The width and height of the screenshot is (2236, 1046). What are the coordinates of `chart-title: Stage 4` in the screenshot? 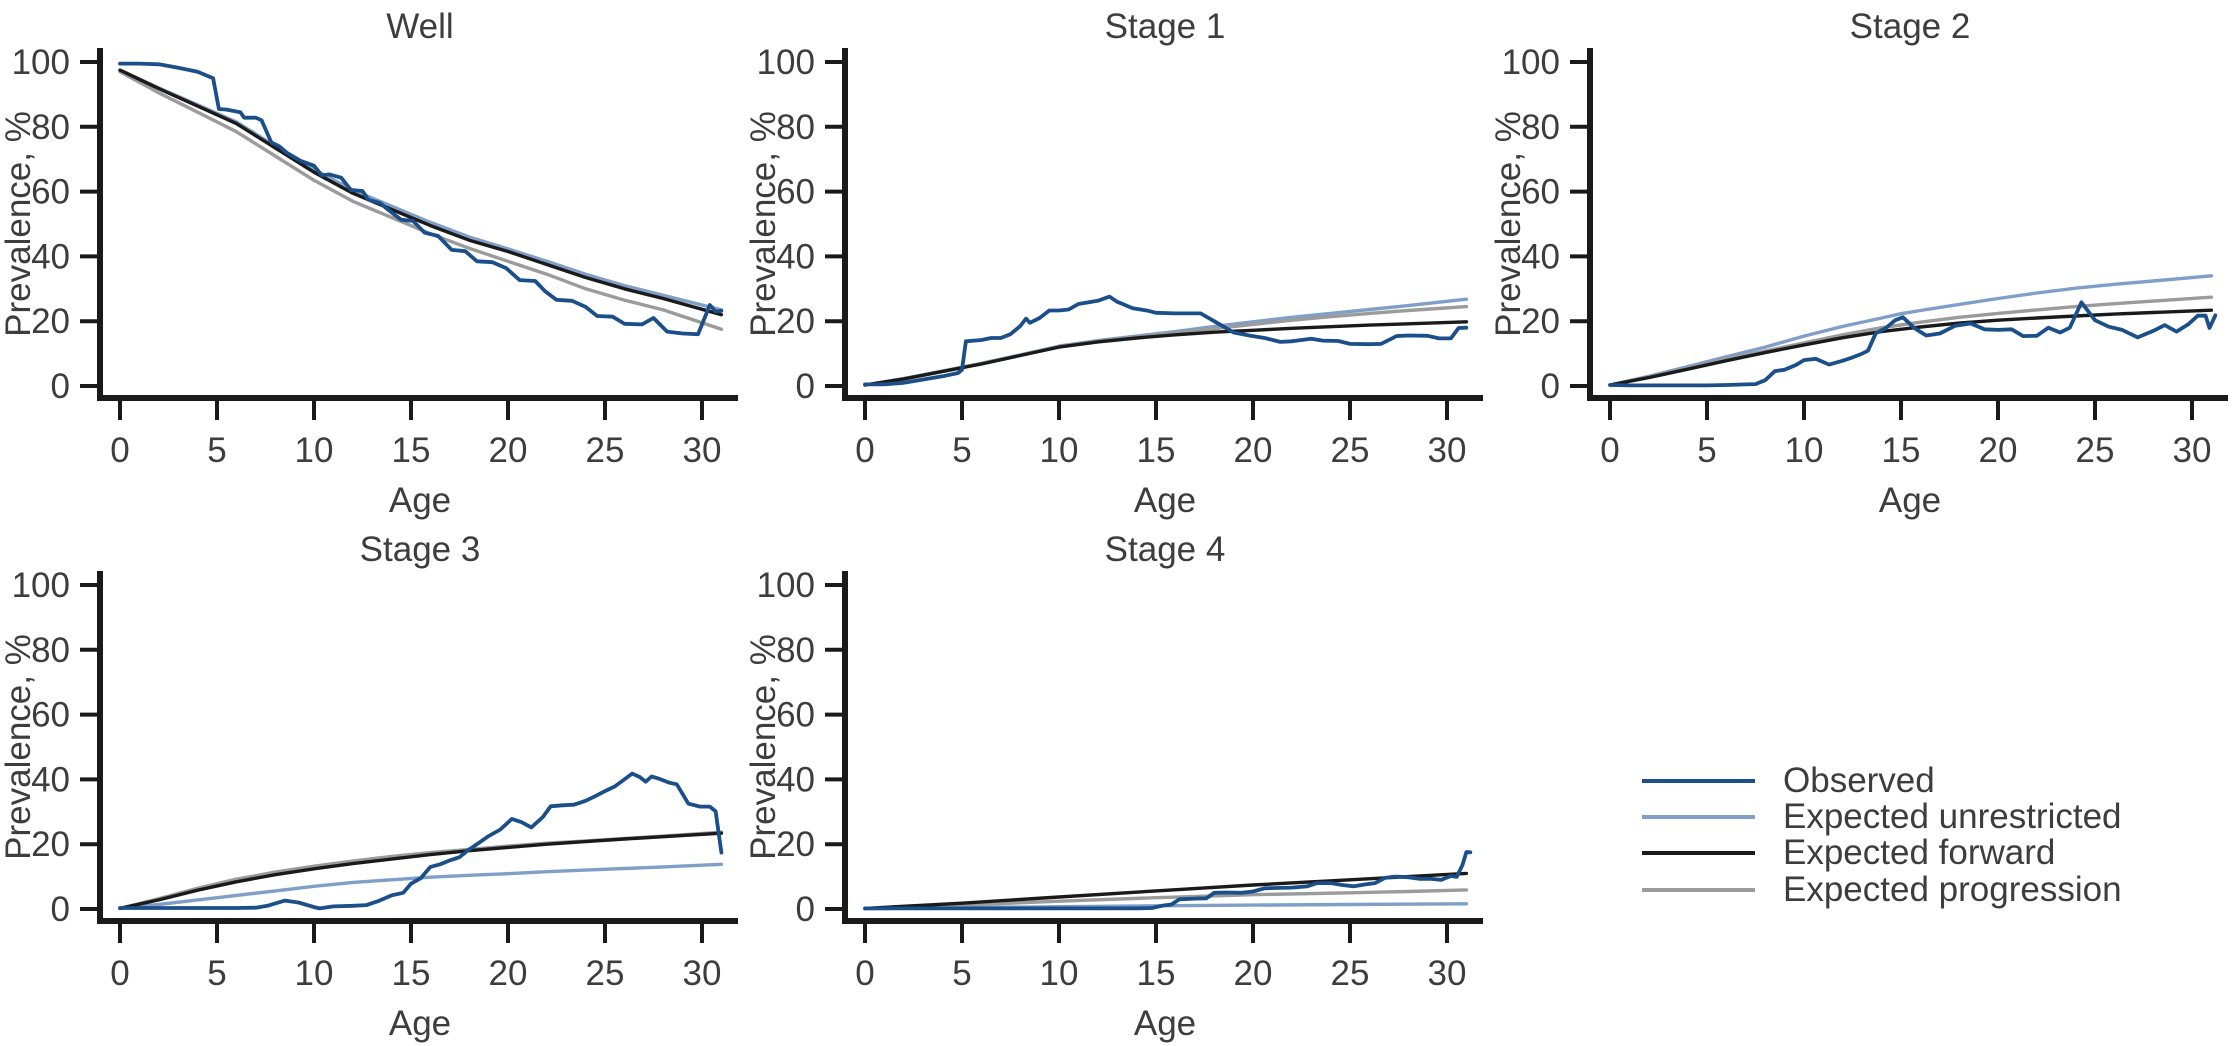 It's located at (1165, 549).